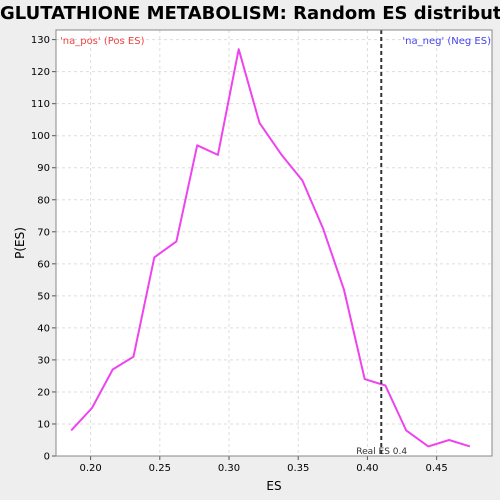 The width and height of the screenshot is (500, 500). I want to click on x-axis-label: ES, so click(273, 486).